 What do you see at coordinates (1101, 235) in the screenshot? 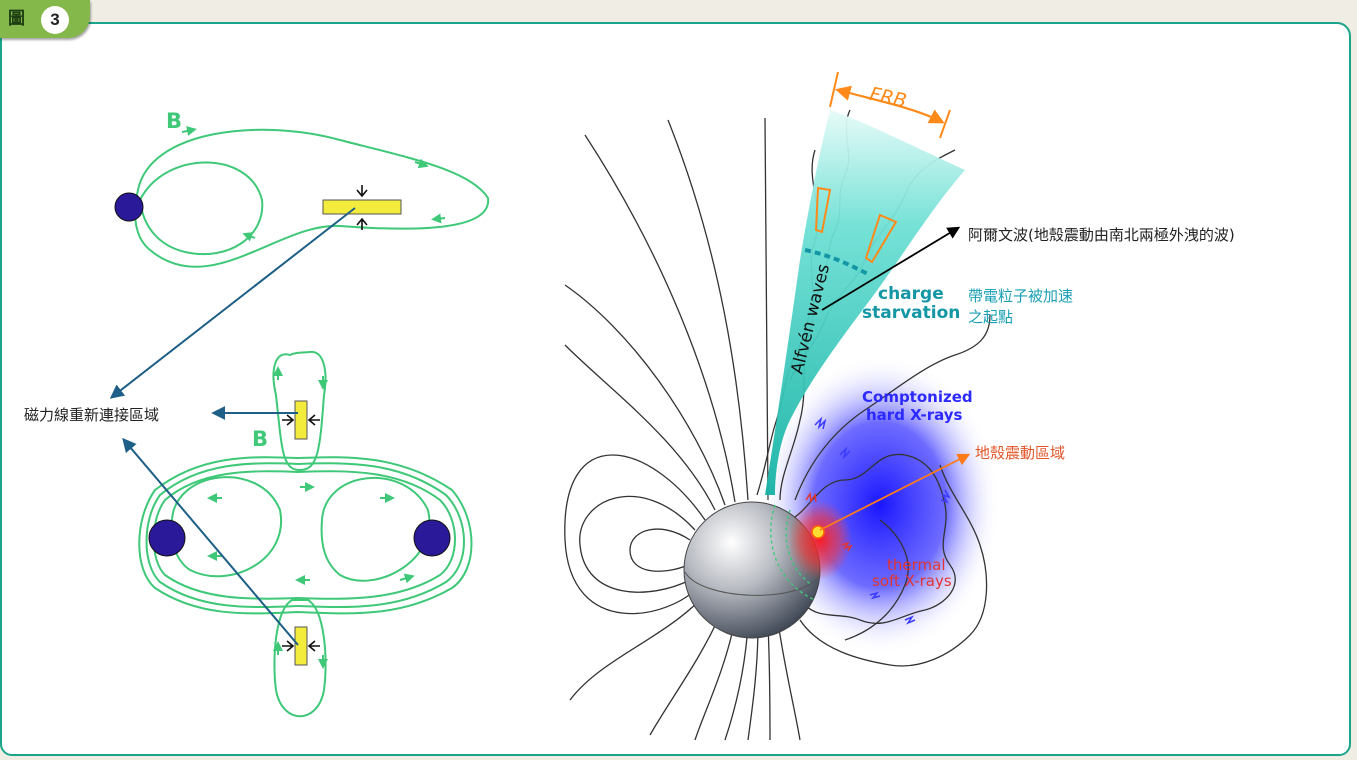
I see `alfven-annotation: 阿爾文波(地殼震動由南北兩極外洩的波)` at bounding box center [1101, 235].